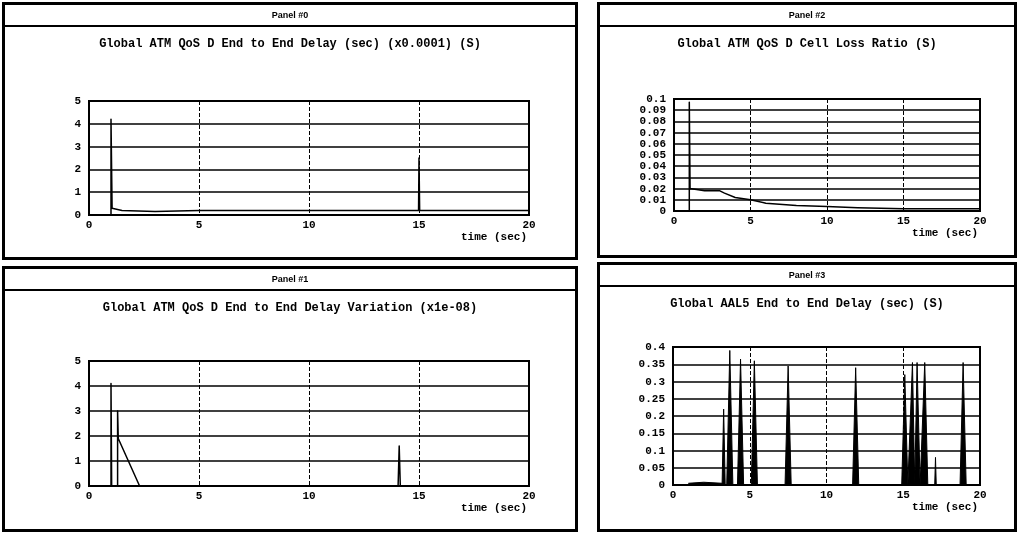 This screenshot has height=534, width=1019. What do you see at coordinates (653, 199) in the screenshot?
I see `y-tick-label: 0.01` at bounding box center [653, 199].